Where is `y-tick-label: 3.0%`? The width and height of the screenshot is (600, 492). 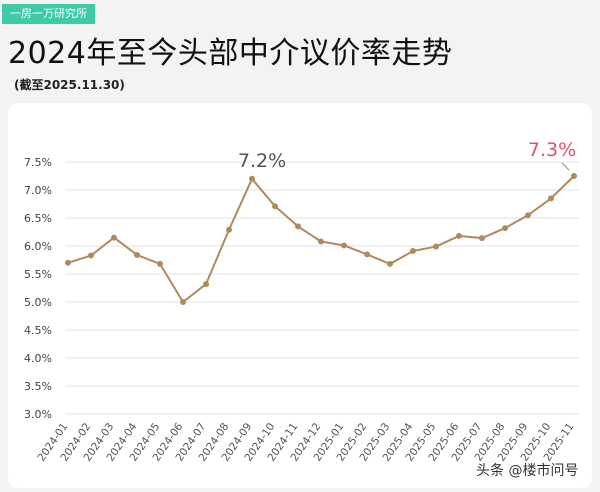 y-tick-label: 3.0% is located at coordinates (38, 414).